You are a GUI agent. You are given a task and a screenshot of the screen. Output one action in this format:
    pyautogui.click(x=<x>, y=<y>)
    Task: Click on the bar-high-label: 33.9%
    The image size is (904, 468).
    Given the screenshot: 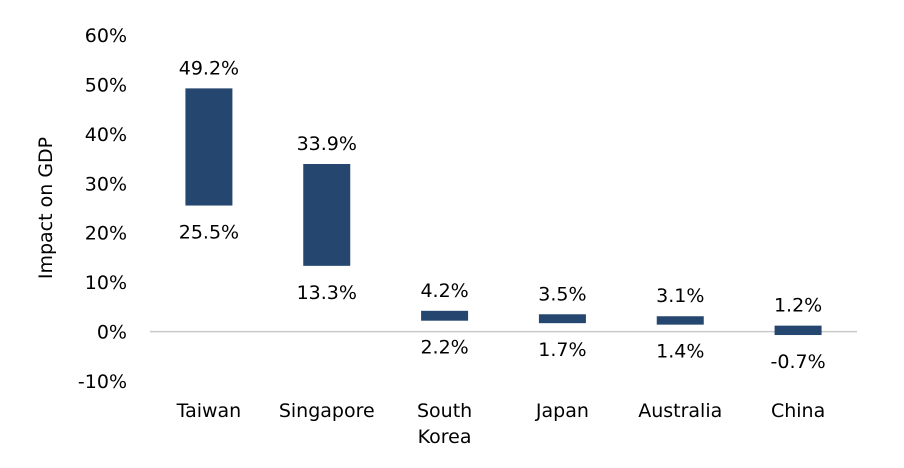 What is the action you would take?
    pyautogui.click(x=327, y=144)
    